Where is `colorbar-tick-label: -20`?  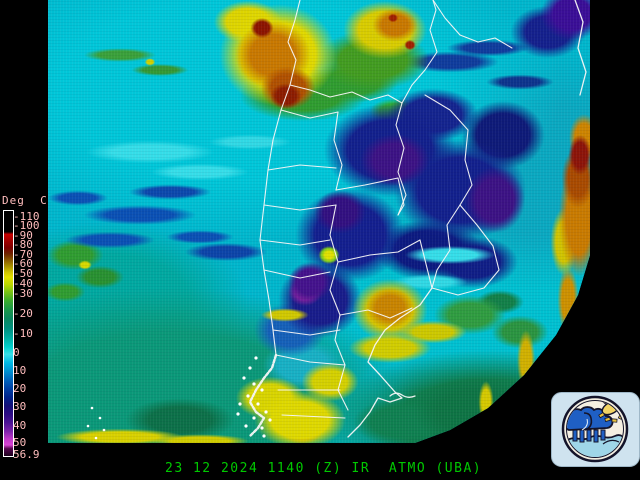
colorbar-tick-label: -20 is located at coordinates (23, 313).